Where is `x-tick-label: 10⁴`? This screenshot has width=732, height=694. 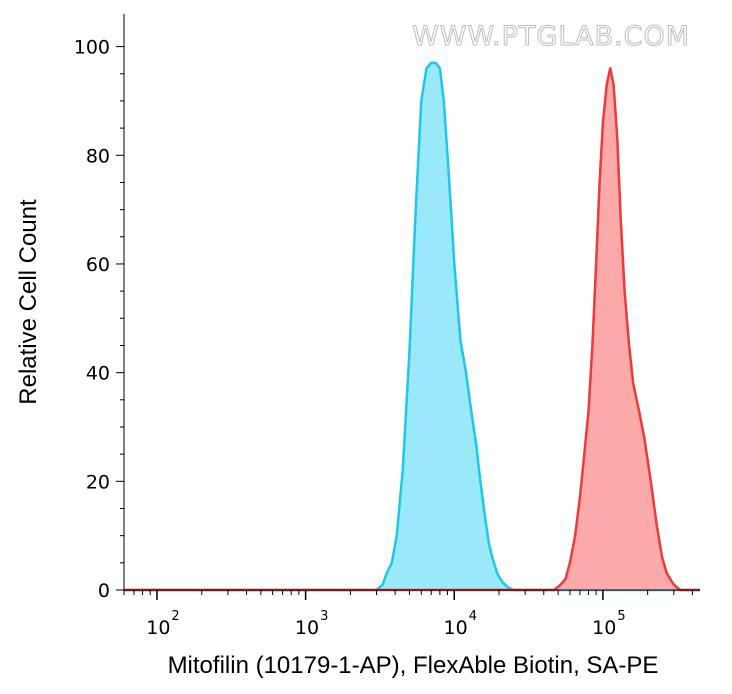 x-tick-label: 10⁴ is located at coordinates (460, 624).